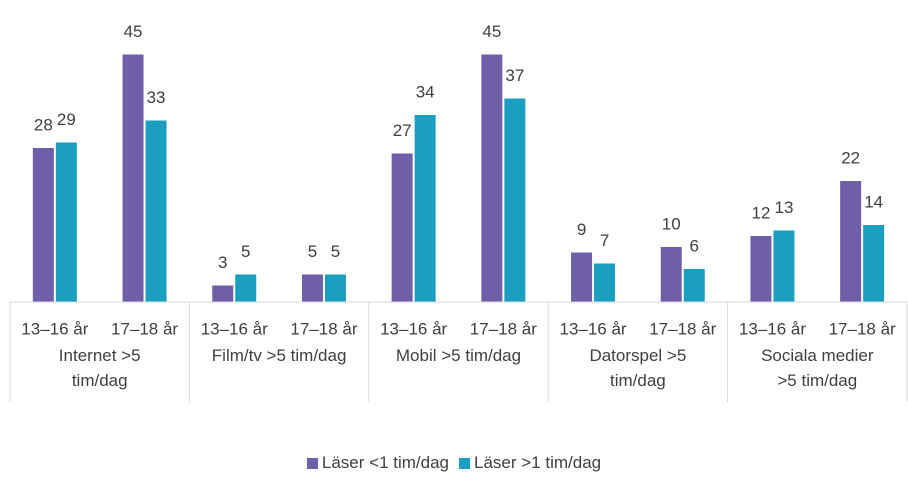  Describe the element at coordinates (817, 368) in the screenshot. I see `group-label: Sociala medier >5 tim/dag` at that location.